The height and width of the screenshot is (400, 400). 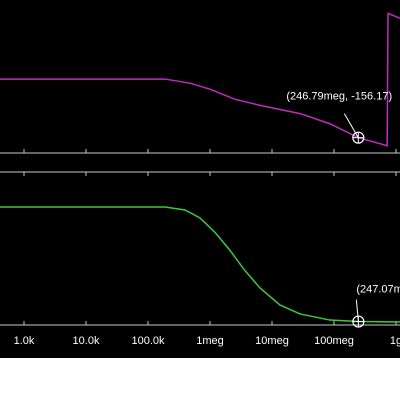 What do you see at coordinates (148, 341) in the screenshot?
I see `x-tick-label: 100.0k` at bounding box center [148, 341].